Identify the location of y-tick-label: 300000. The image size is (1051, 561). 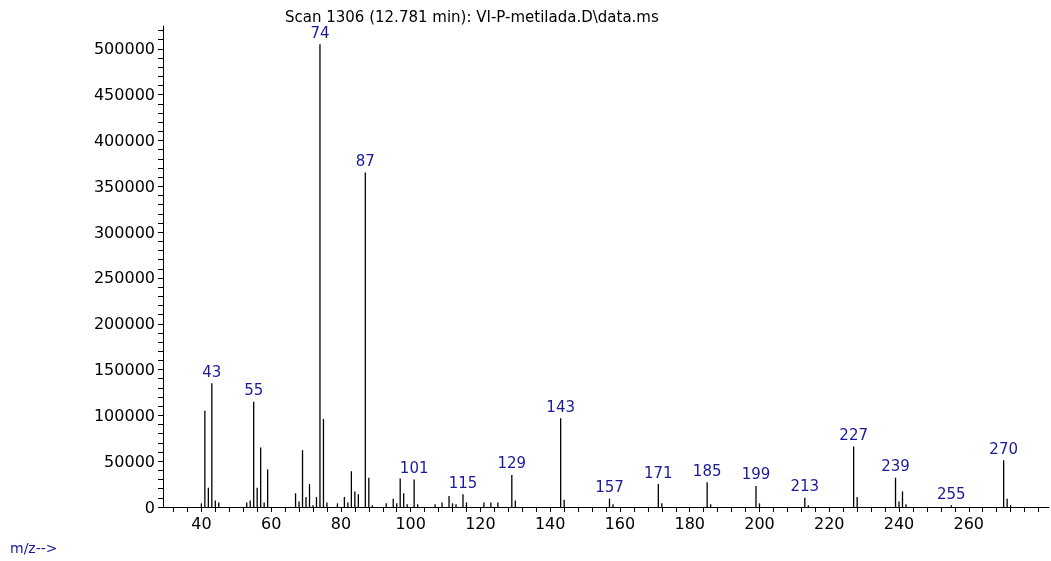
(124, 232).